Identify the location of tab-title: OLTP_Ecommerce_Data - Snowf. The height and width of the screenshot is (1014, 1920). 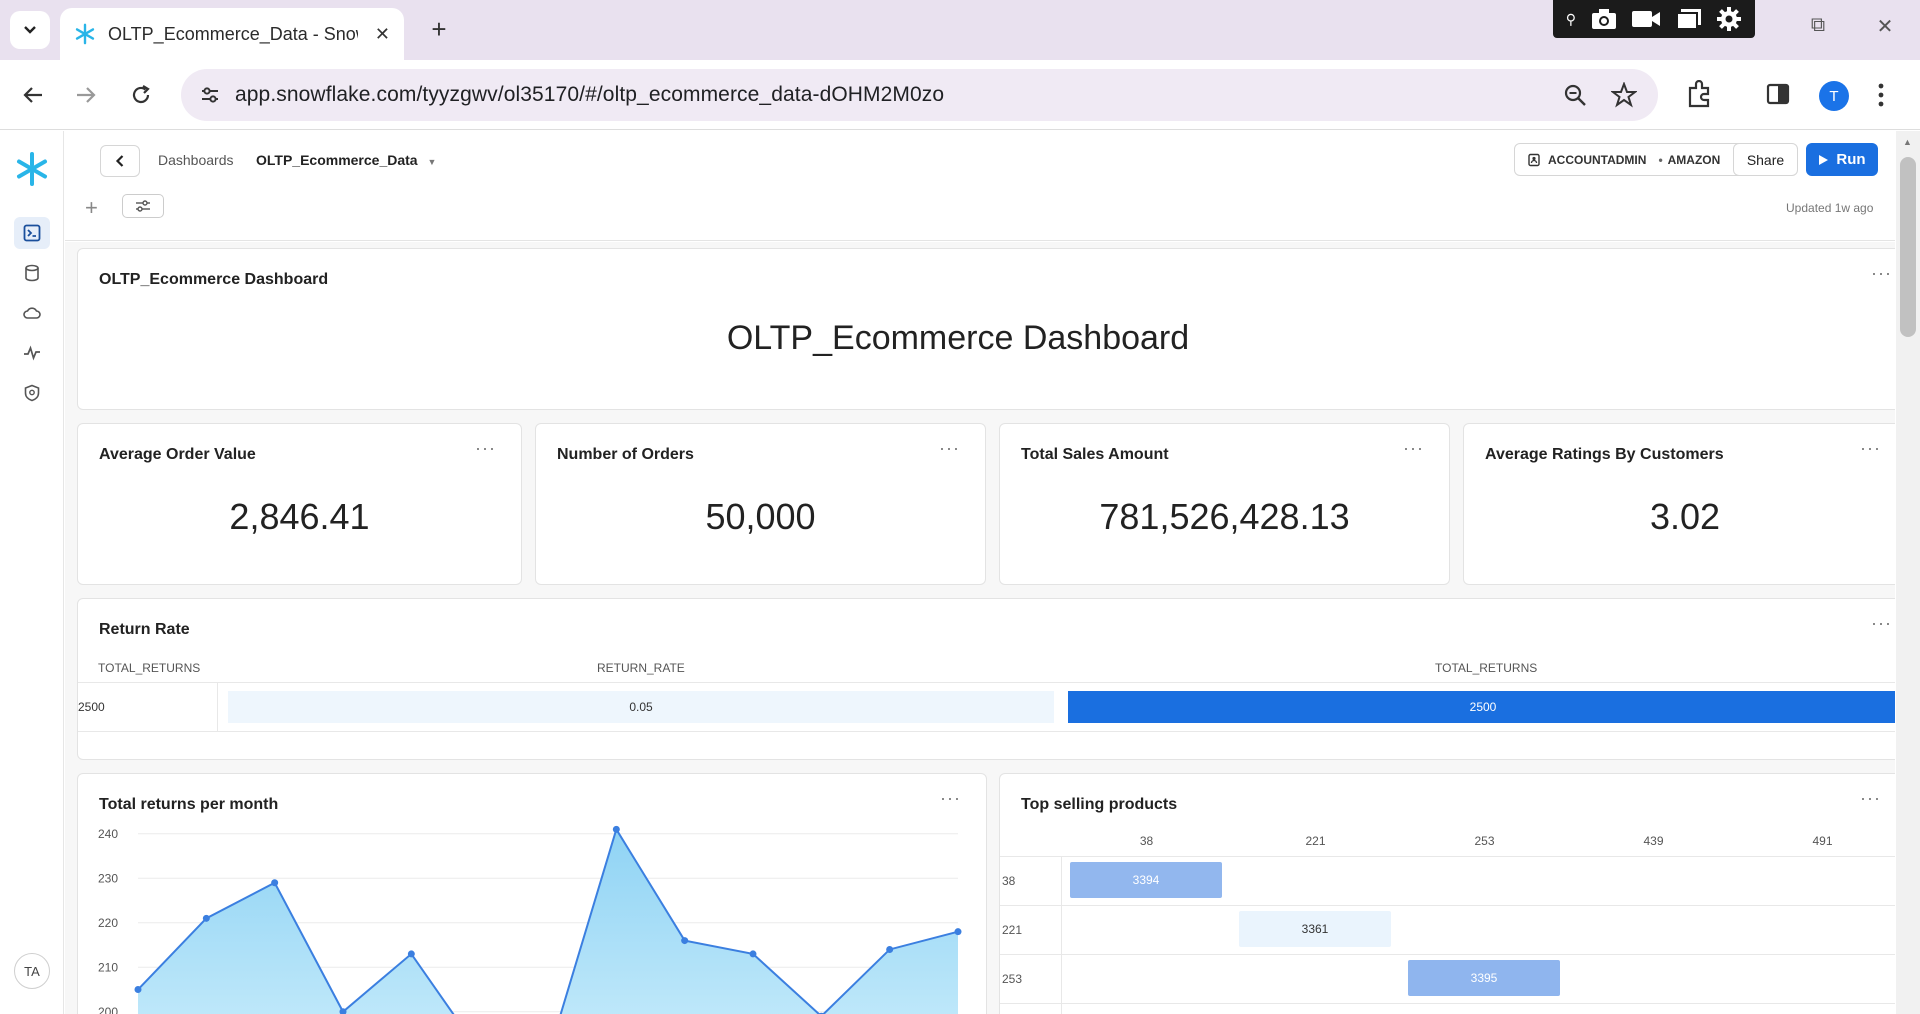
(233, 33).